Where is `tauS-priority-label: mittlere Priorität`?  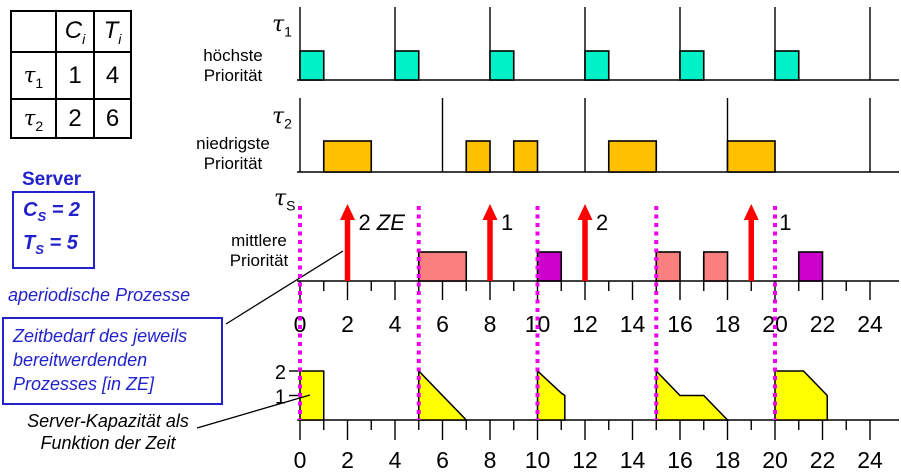
tauS-priority-label: mittlere Priorität is located at coordinates (259, 250).